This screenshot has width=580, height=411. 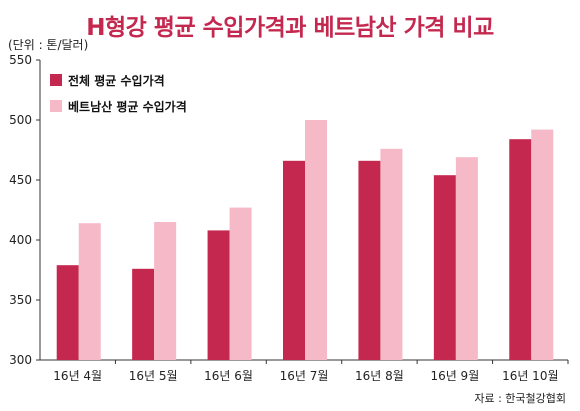 What do you see at coordinates (454, 376) in the screenshot?
I see `x-tick-label: 16년 9월` at bounding box center [454, 376].